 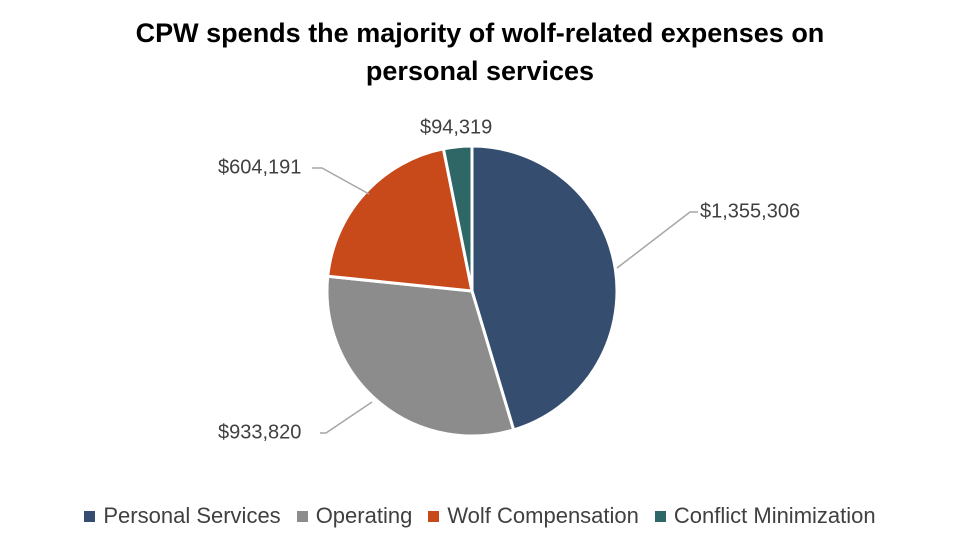 I want to click on legend-label-wolf-compensation: Wolf Compensation, so click(x=543, y=515).